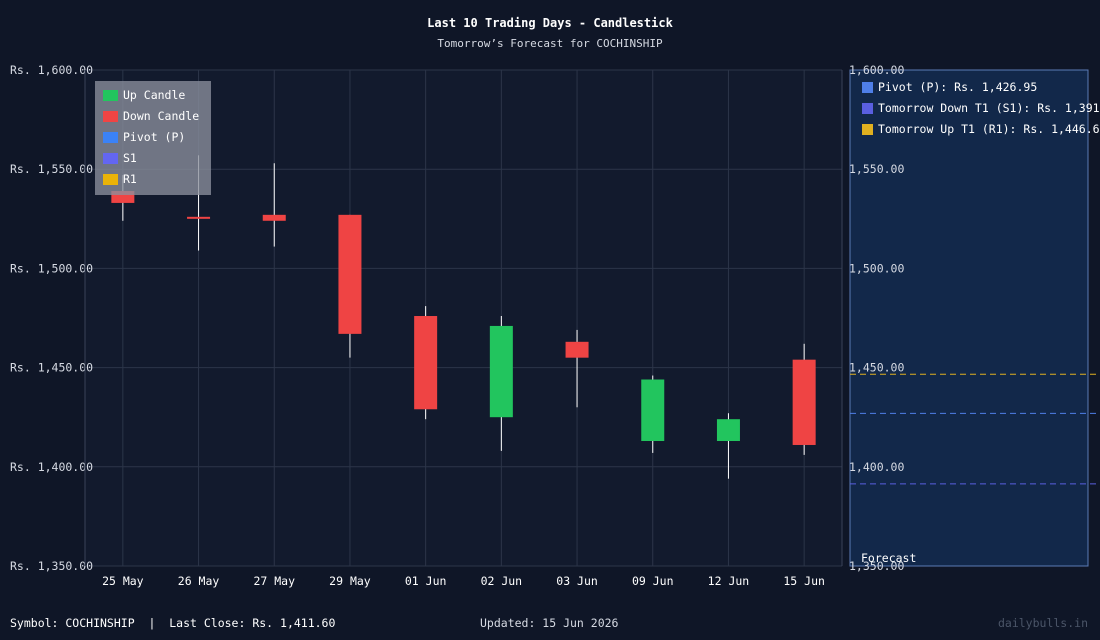  What do you see at coordinates (154, 95) in the screenshot?
I see `legend-label: Up Candle` at bounding box center [154, 95].